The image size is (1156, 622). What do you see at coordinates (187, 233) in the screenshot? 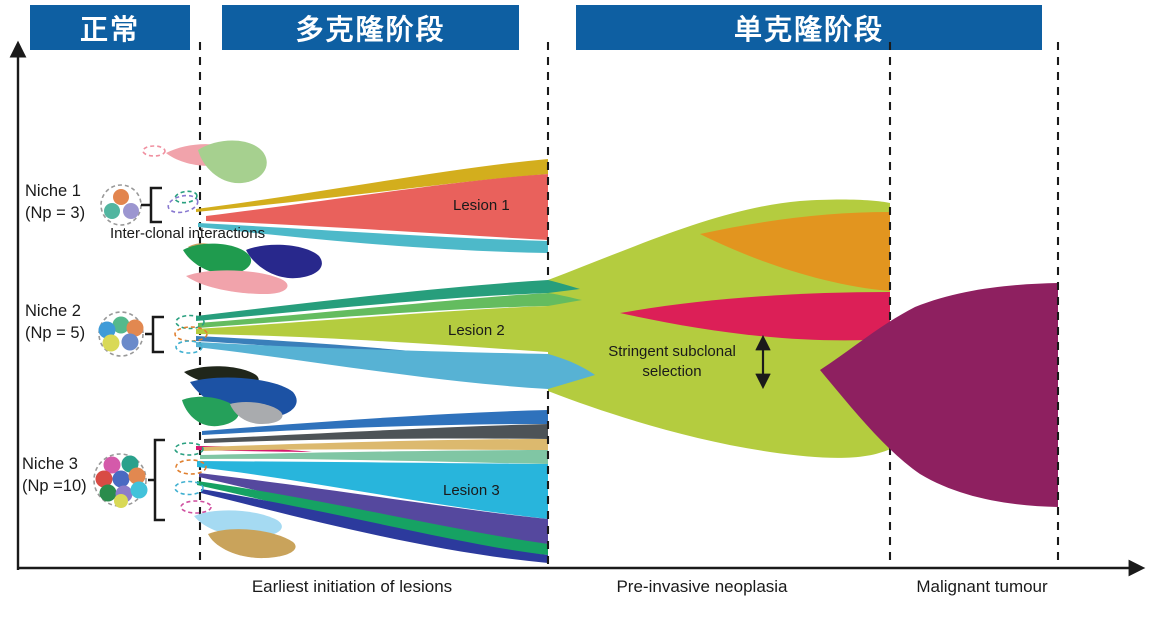
I see `inter-clonal-label: Inter-clonal interactions` at bounding box center [187, 233].